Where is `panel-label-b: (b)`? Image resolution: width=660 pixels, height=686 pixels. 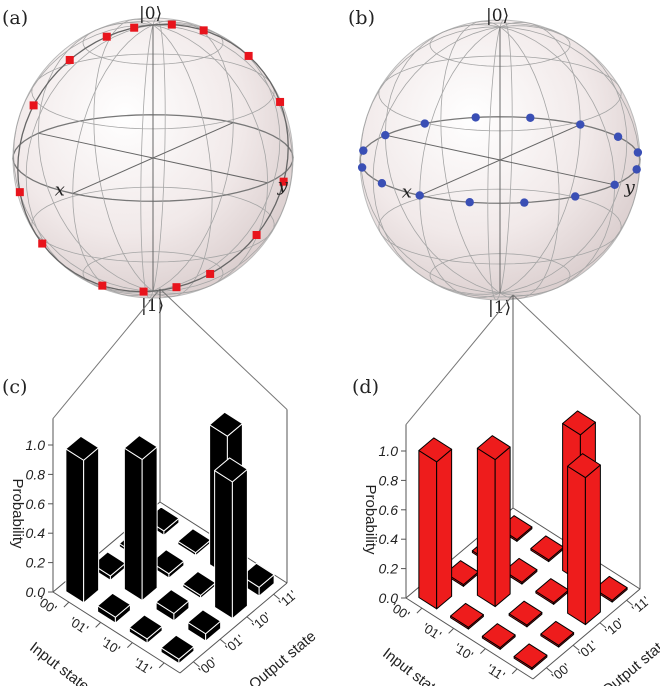
panel-label-b: (b) is located at coordinates (361, 18).